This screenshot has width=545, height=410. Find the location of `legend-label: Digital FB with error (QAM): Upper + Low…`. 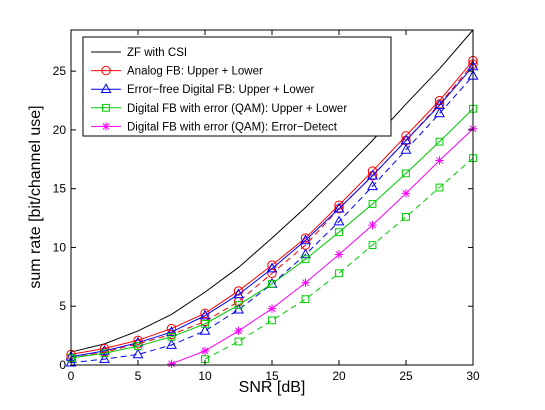

legend-label: Digital FB with error (QAM): Upper + Low… is located at coordinates (237, 109).